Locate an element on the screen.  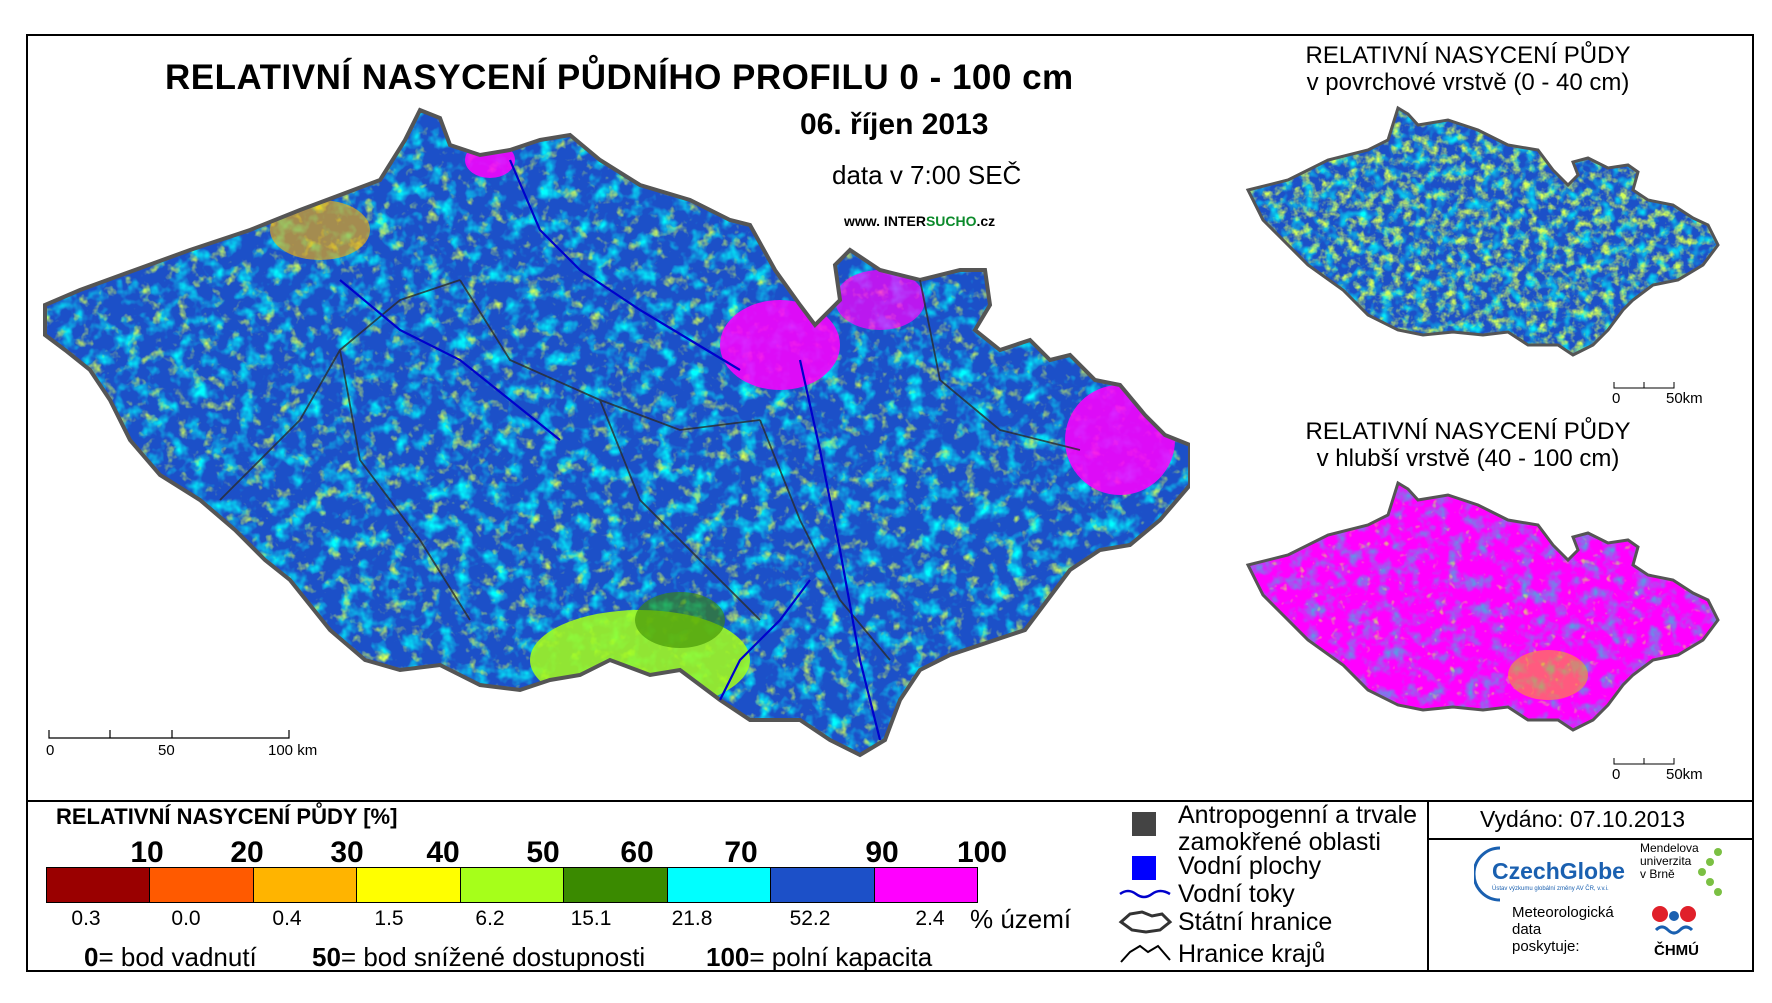
tick-label: 50 is located at coordinates (543, 852).